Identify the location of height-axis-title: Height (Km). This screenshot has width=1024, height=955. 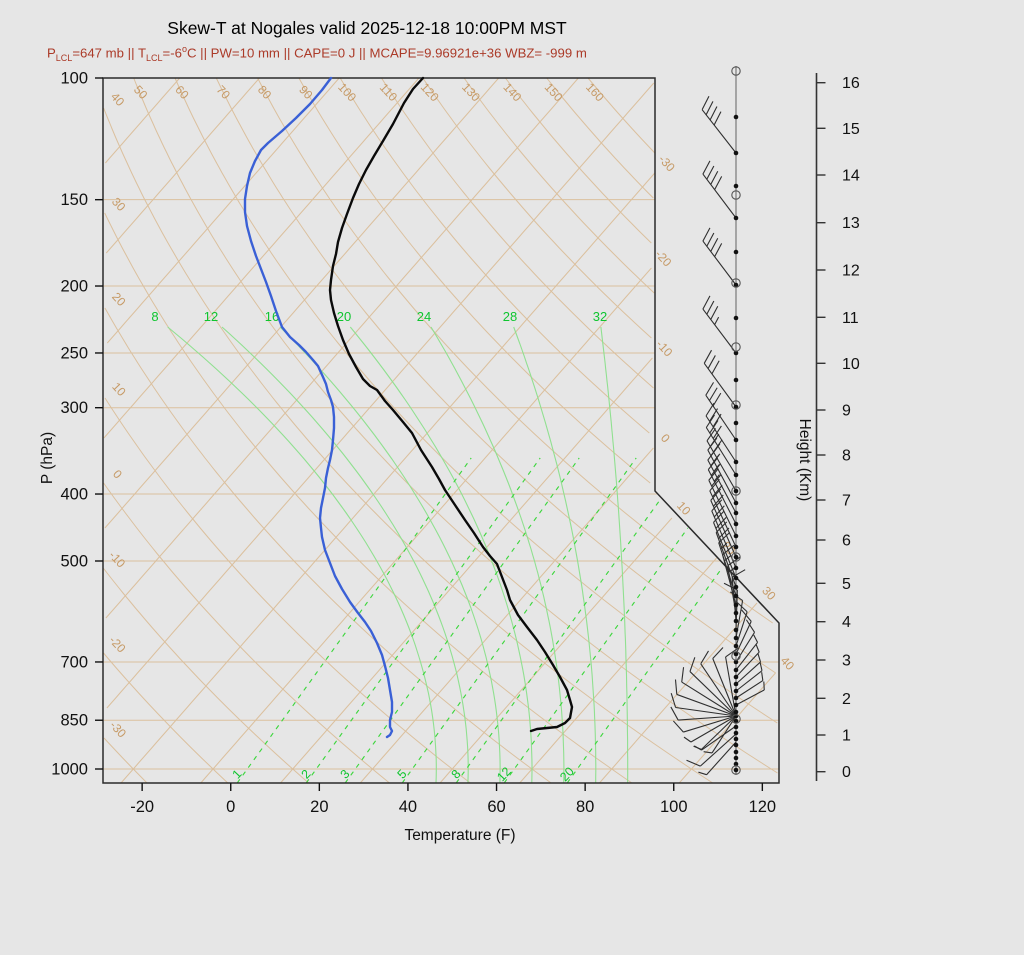
(804, 460).